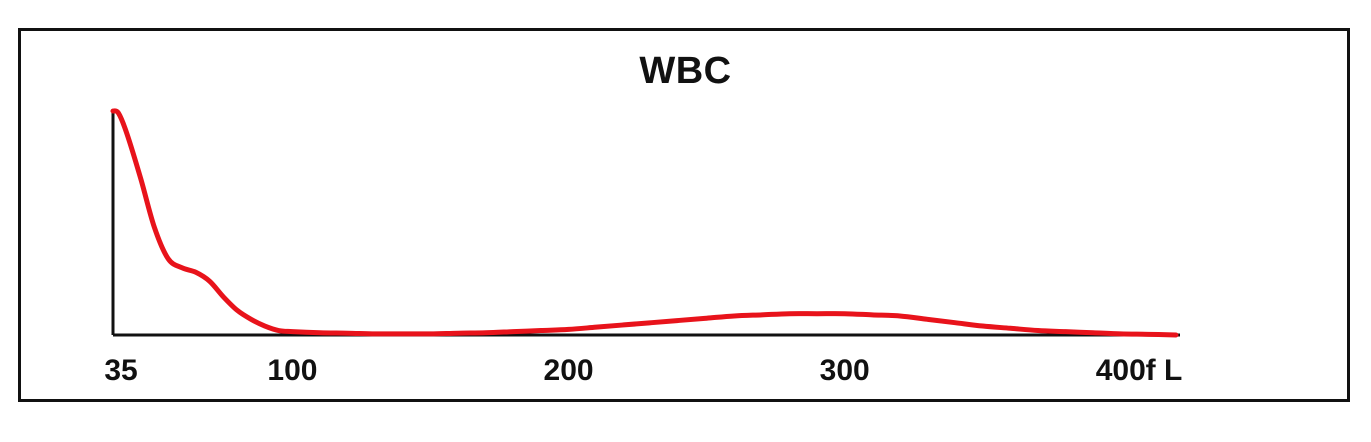  I want to click on x-tick-label-100: 100, so click(292, 370).